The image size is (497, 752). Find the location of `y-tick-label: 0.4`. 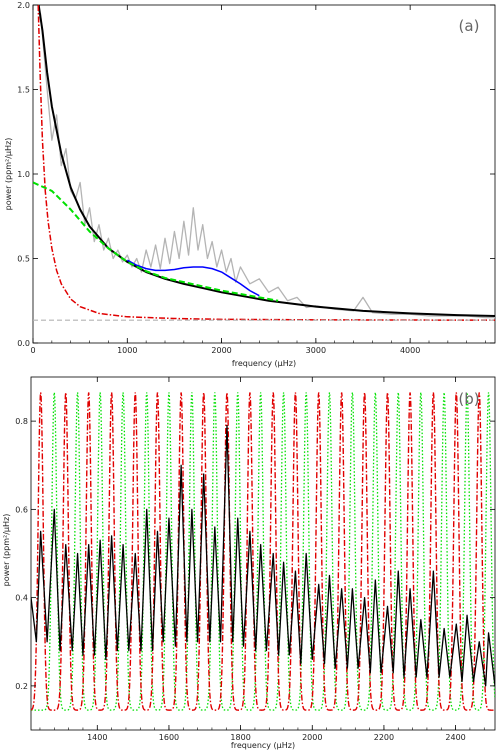

y-tick-label: 0.4 is located at coordinates (21, 598).